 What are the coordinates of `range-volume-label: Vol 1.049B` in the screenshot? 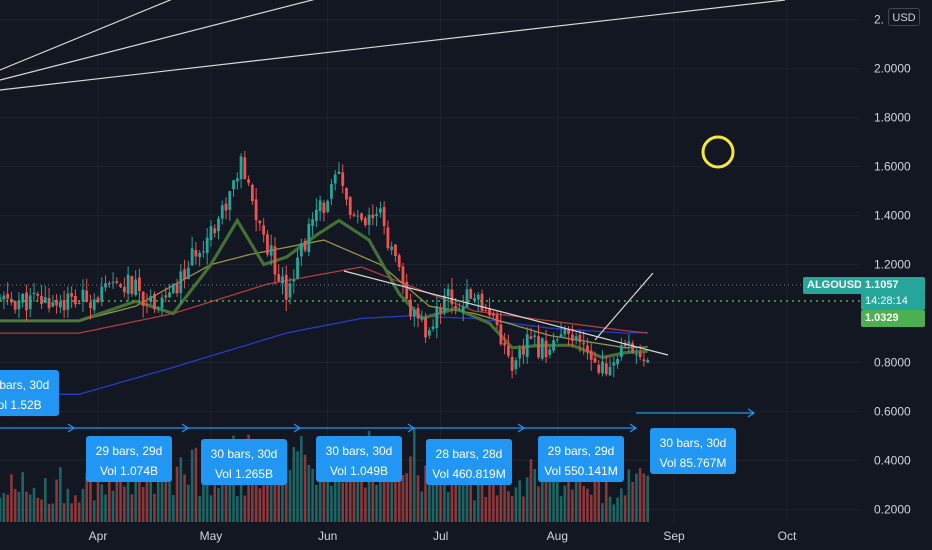 It's located at (359, 471).